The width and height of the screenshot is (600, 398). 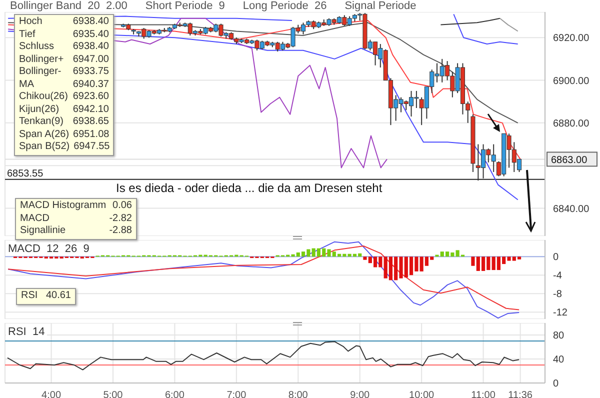 What do you see at coordinates (64, 34) in the screenshot?
I see `text: Tief 6935.40` at bounding box center [64, 34].